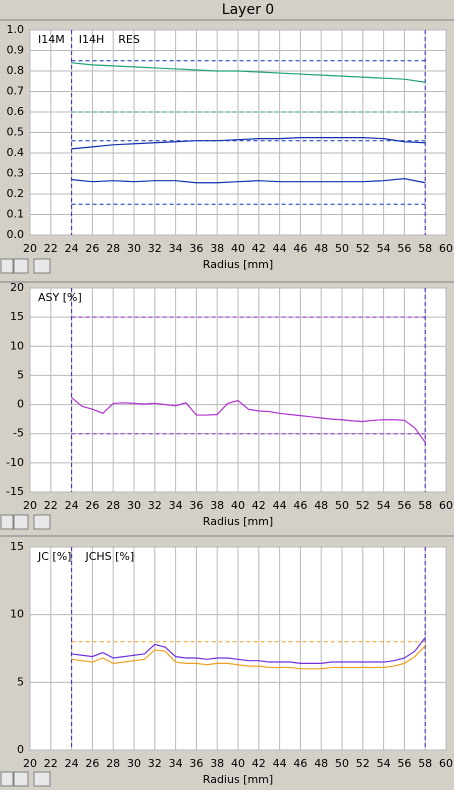  What do you see at coordinates (15, 491) in the screenshot?
I see `y-tick-label: -15` at bounding box center [15, 491].